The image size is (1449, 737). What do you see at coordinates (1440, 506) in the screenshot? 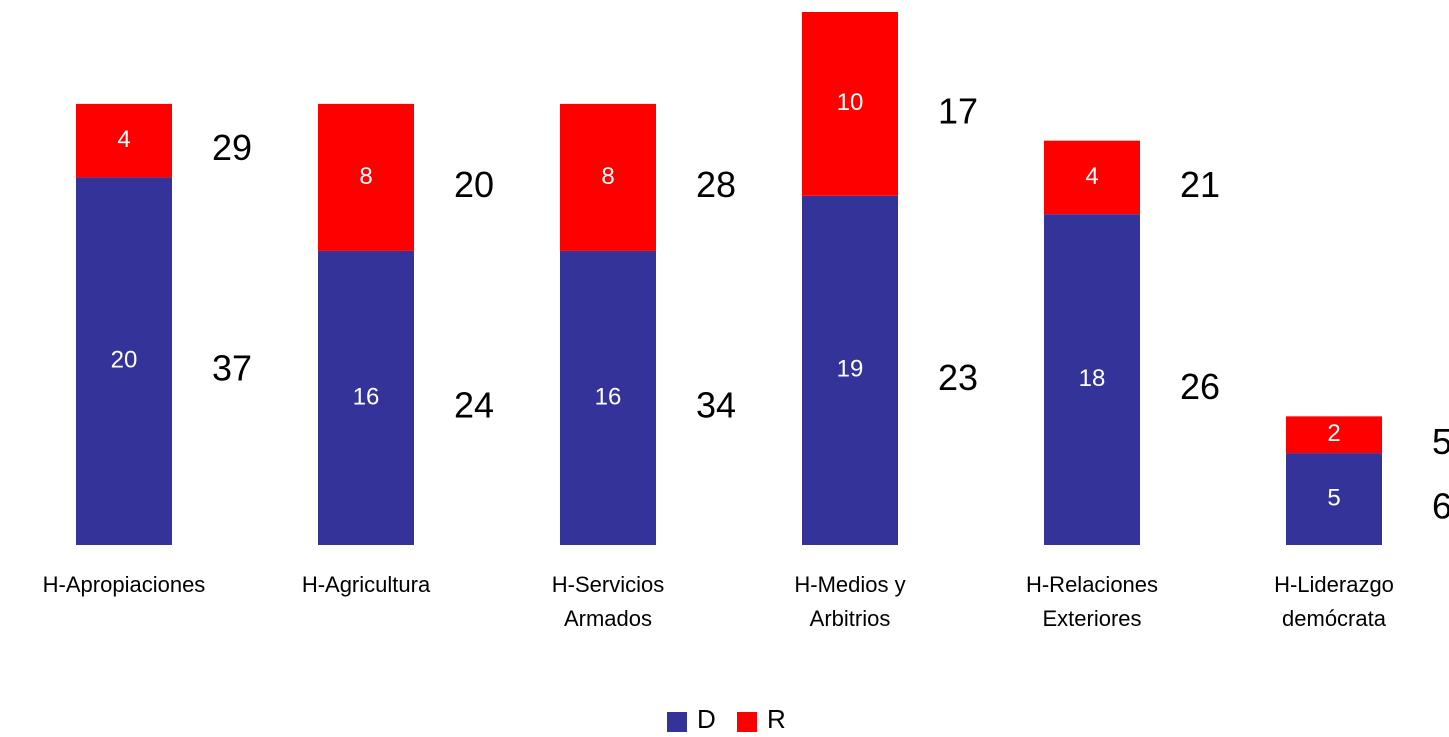
I see `side-label: 6` at bounding box center [1440, 506].